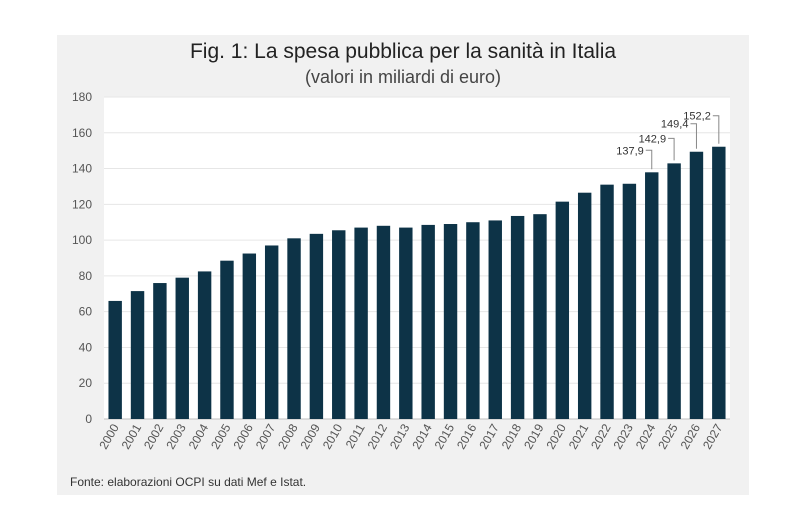 This screenshot has height=518, width=800. I want to click on bar-2015, so click(450, 321).